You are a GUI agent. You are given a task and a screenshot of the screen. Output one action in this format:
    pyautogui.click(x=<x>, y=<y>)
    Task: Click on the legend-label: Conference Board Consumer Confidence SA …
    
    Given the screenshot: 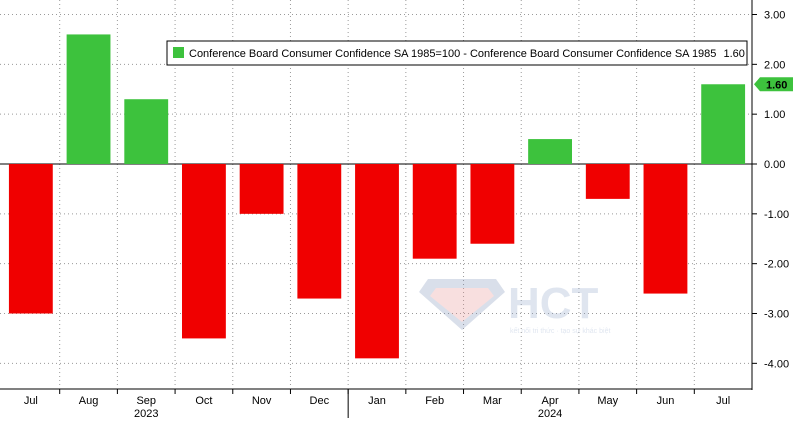 What is the action you would take?
    pyautogui.click(x=467, y=54)
    